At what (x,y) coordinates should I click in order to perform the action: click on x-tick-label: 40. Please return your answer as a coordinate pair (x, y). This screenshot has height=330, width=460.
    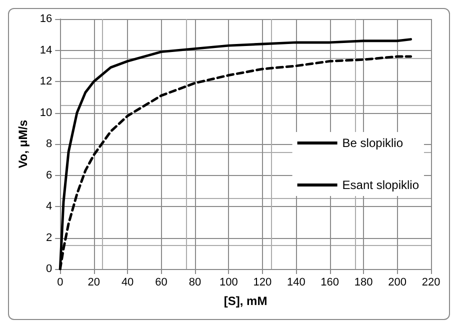
    Looking at the image, I should click on (127, 282).